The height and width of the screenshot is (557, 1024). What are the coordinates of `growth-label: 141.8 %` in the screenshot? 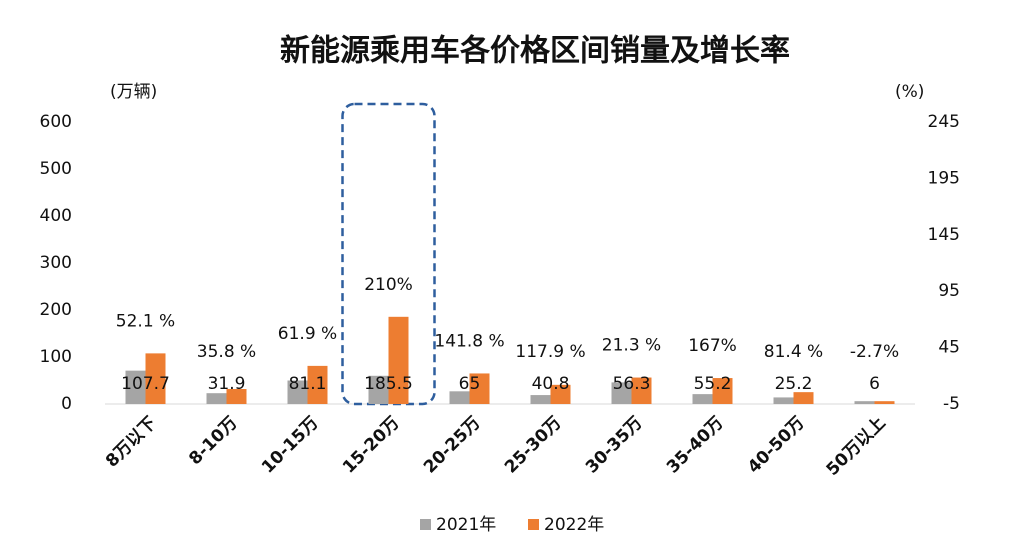 It's located at (469, 341).